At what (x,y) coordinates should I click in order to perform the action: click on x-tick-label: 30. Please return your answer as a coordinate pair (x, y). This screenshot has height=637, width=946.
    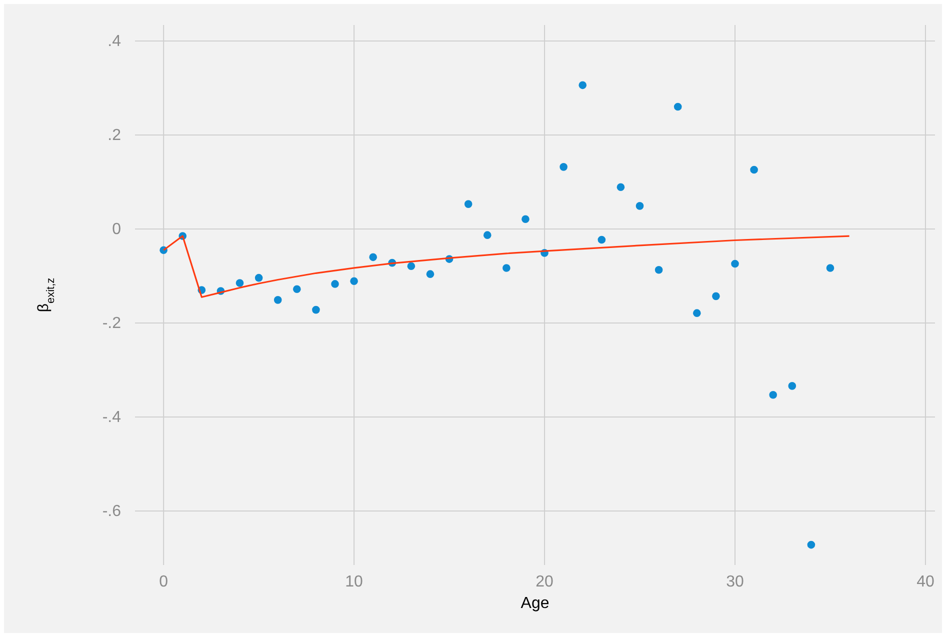
    Looking at the image, I should click on (735, 581).